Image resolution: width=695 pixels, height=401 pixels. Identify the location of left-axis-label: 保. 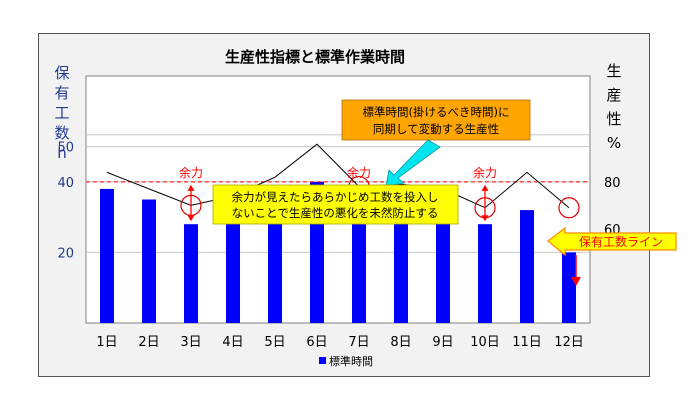
(61, 73).